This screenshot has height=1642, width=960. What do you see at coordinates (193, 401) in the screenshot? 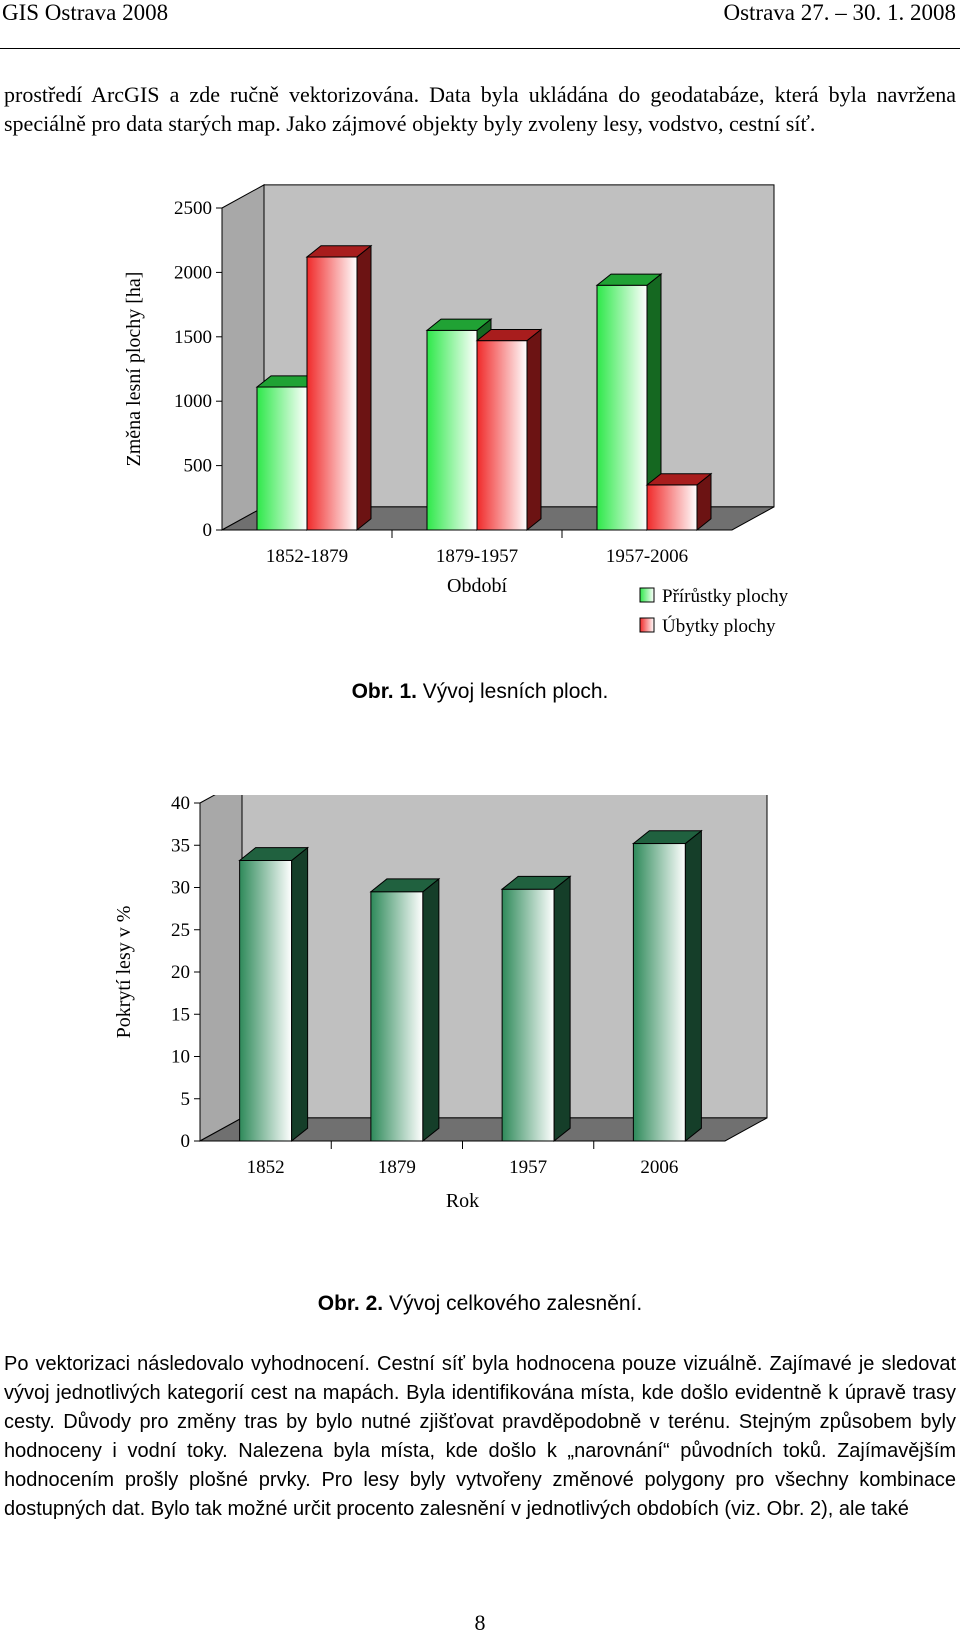
I see `y-tick-label: 1000` at bounding box center [193, 401].